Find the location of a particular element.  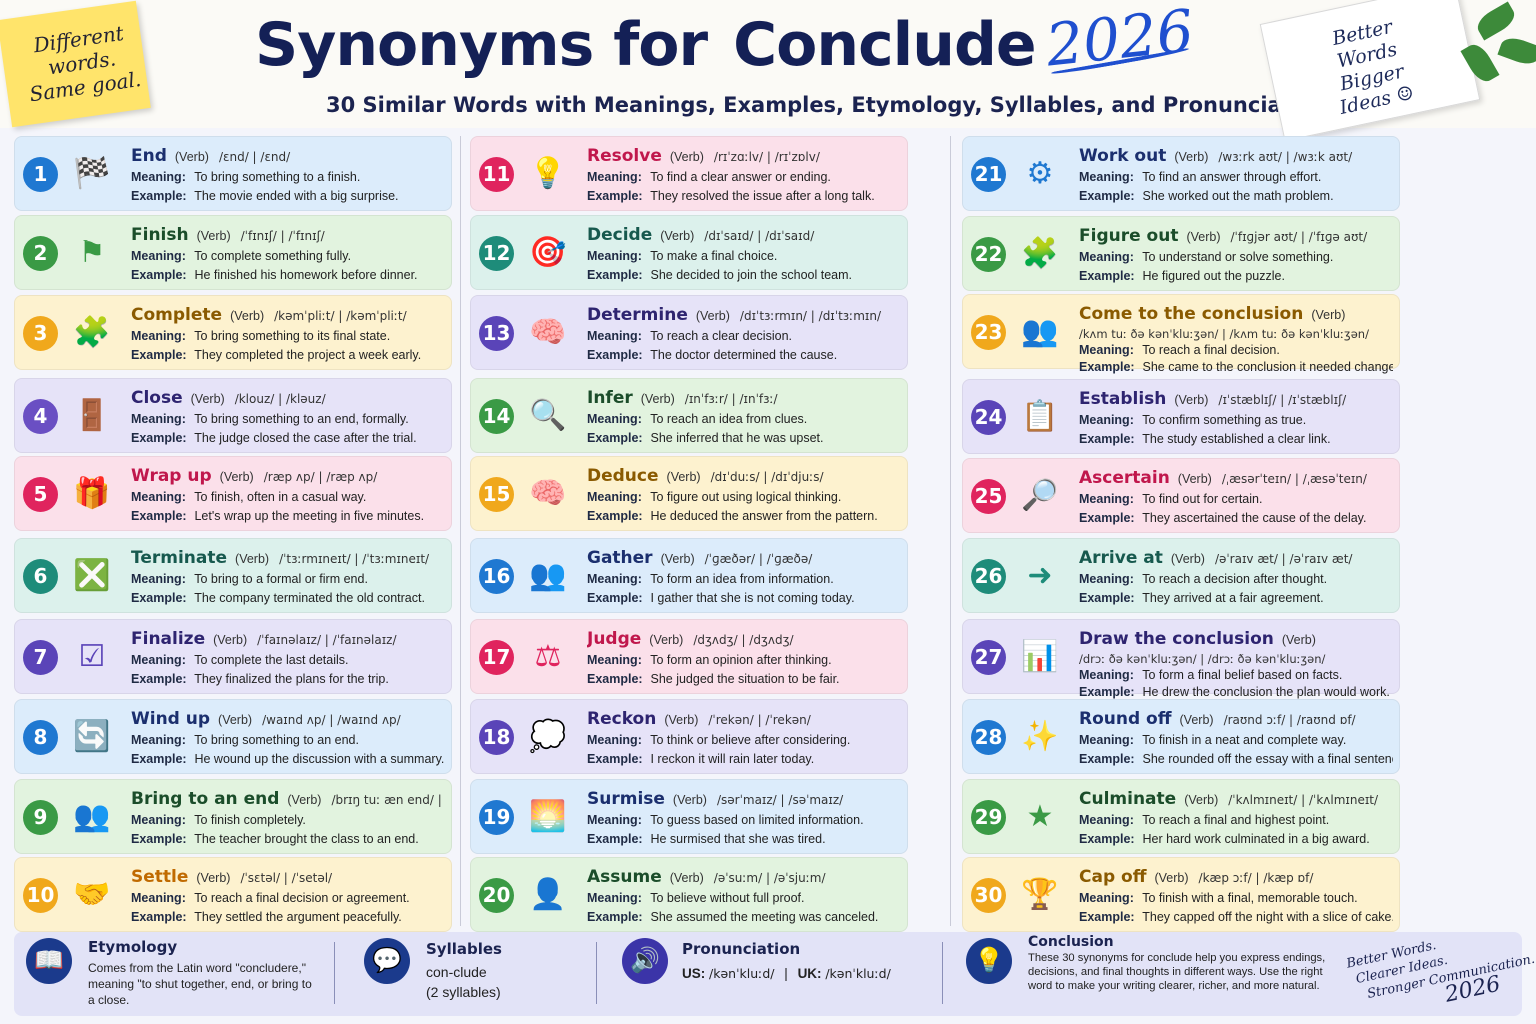

synonym-word: Arrive at is located at coordinates (1121, 558).